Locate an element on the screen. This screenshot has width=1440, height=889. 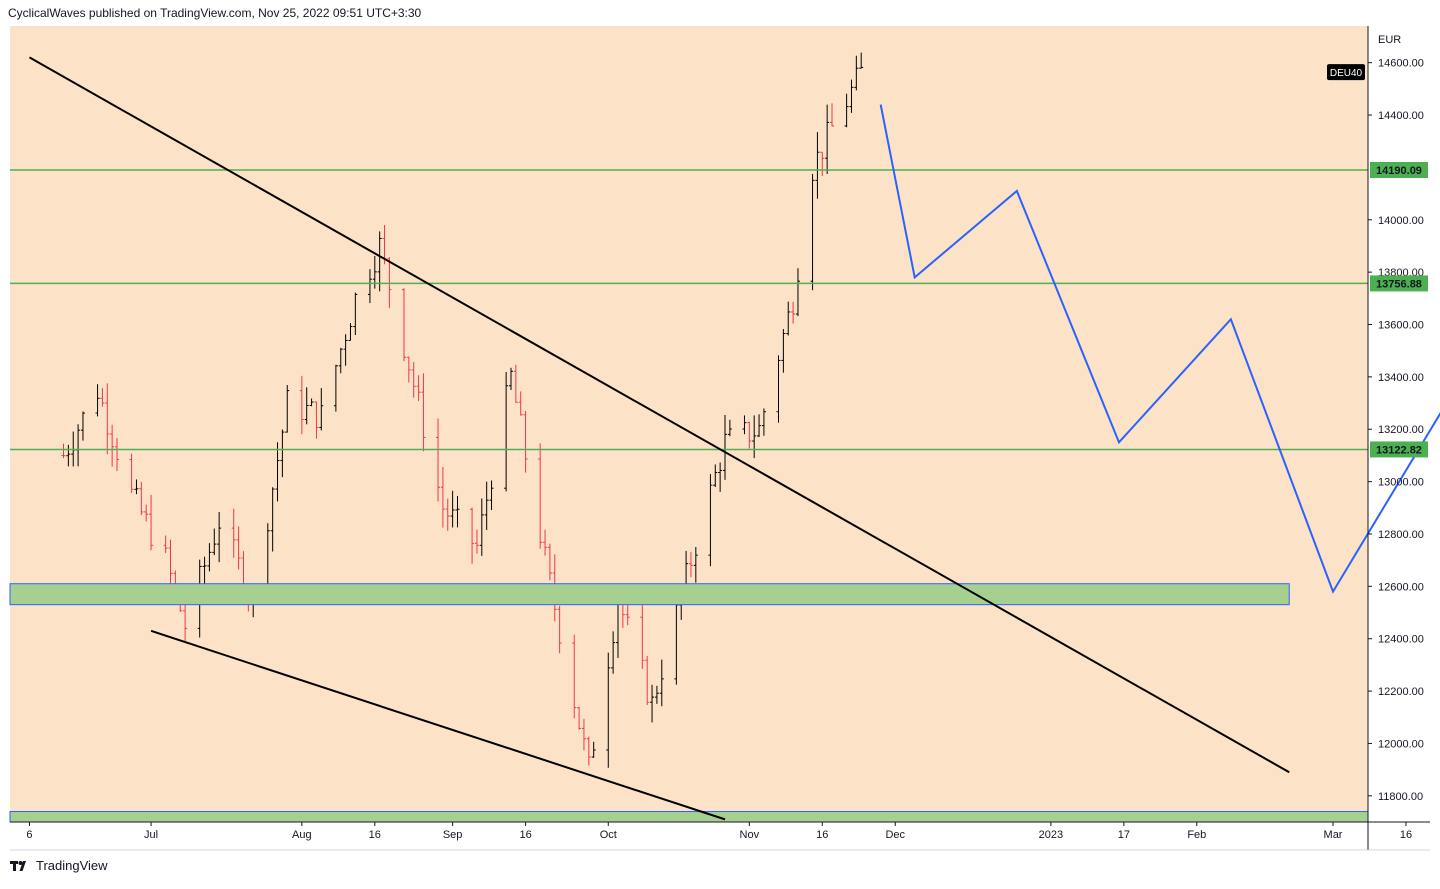
level-price-label: 13756.88 is located at coordinates (1399, 284).